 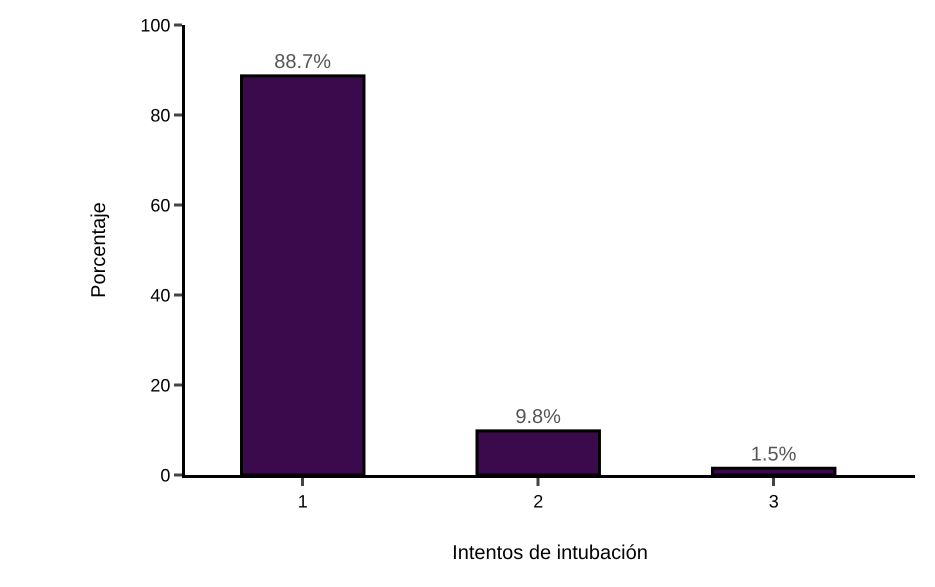 What do you see at coordinates (303, 61) in the screenshot?
I see `data-label: 88.7%` at bounding box center [303, 61].